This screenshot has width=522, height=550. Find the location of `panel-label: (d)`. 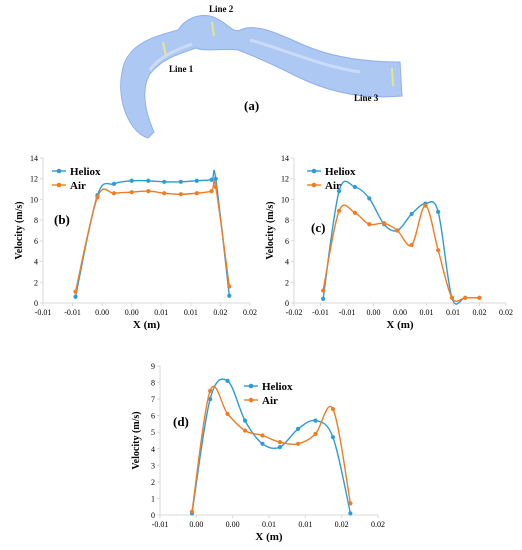

panel-label: (d) is located at coordinates (181, 421).